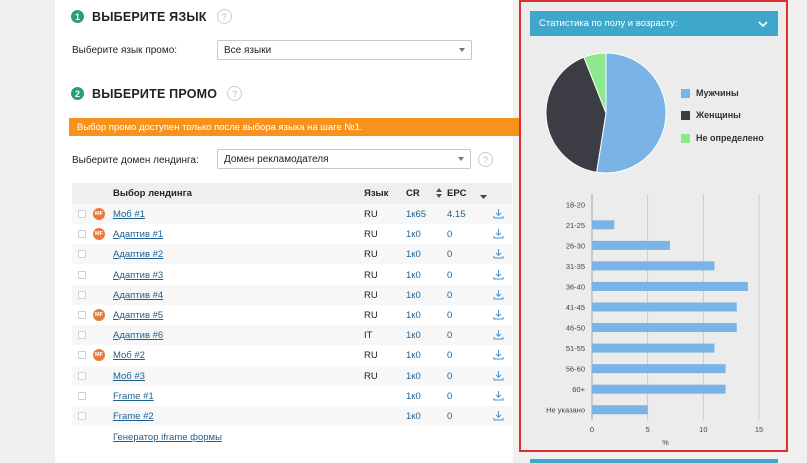 The height and width of the screenshot is (463, 807). What do you see at coordinates (167, 437) in the screenshot?
I see `iframe-generator-link: Генератор iframe формы` at bounding box center [167, 437].